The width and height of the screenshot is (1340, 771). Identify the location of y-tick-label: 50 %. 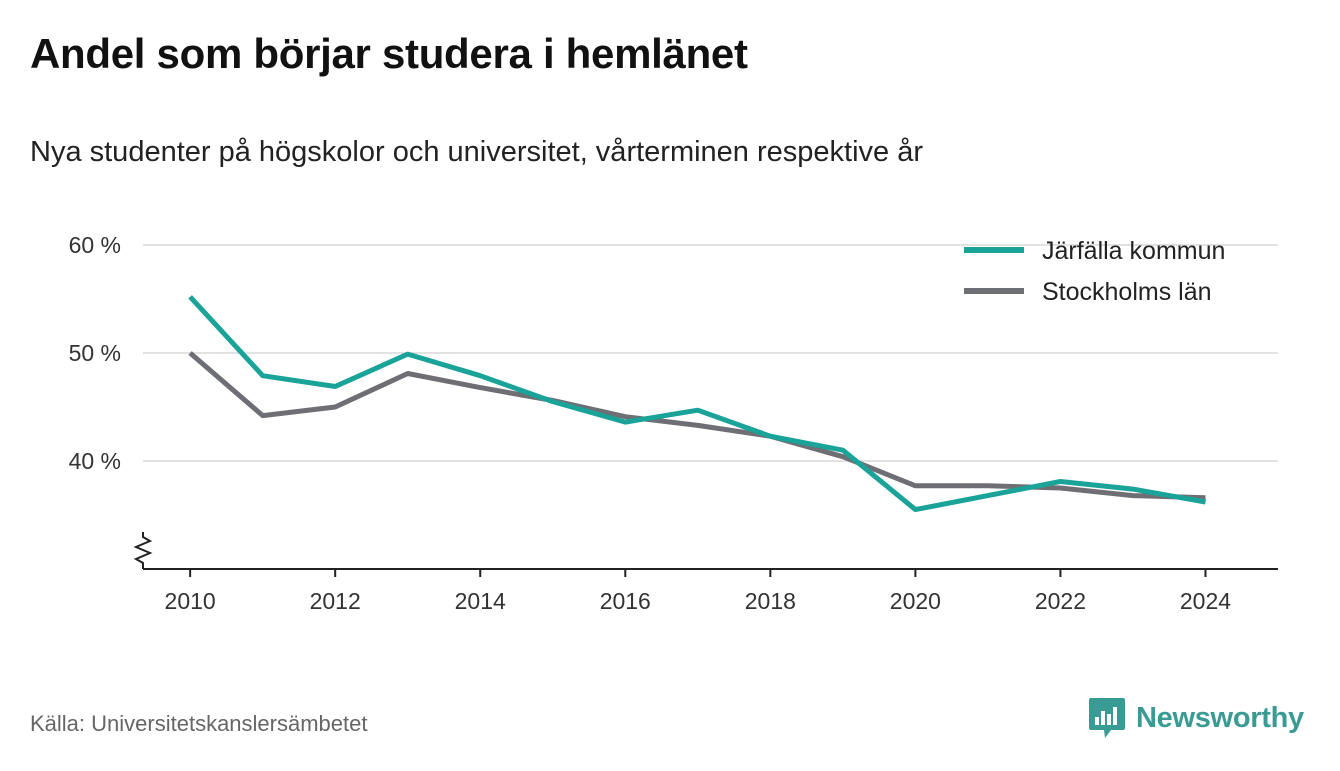
(95, 353).